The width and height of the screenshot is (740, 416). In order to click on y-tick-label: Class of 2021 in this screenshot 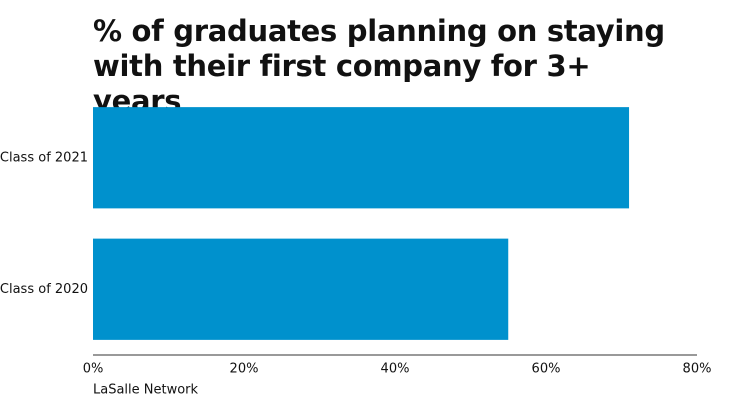, I will do `click(44, 157)`.